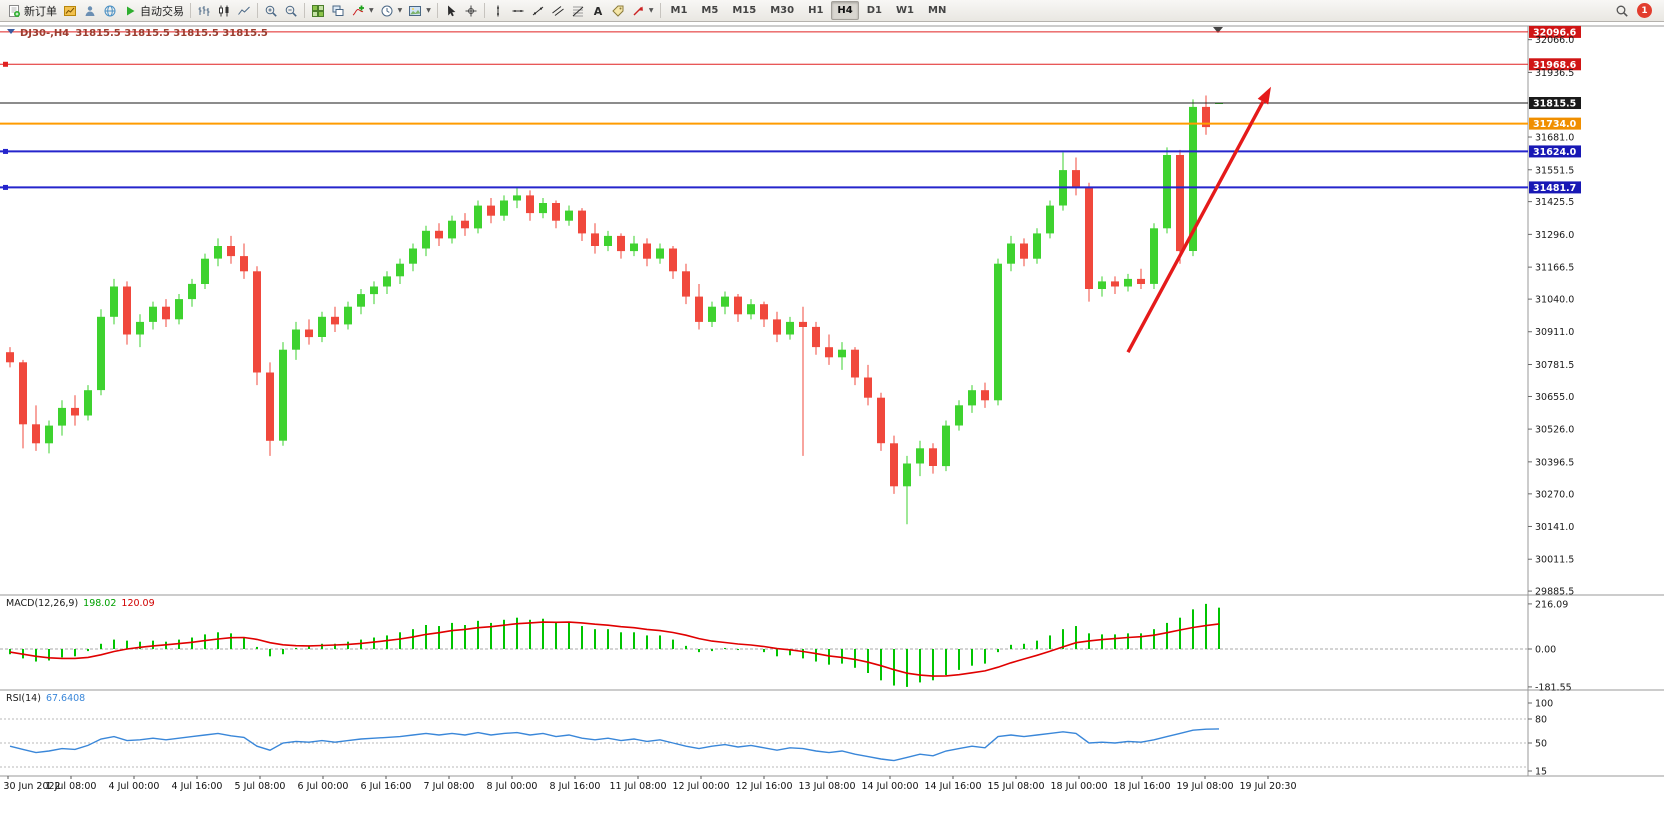 The image size is (1664, 832). What do you see at coordinates (845, 10) in the screenshot?
I see `timeframe-button-h4: H4` at bounding box center [845, 10].